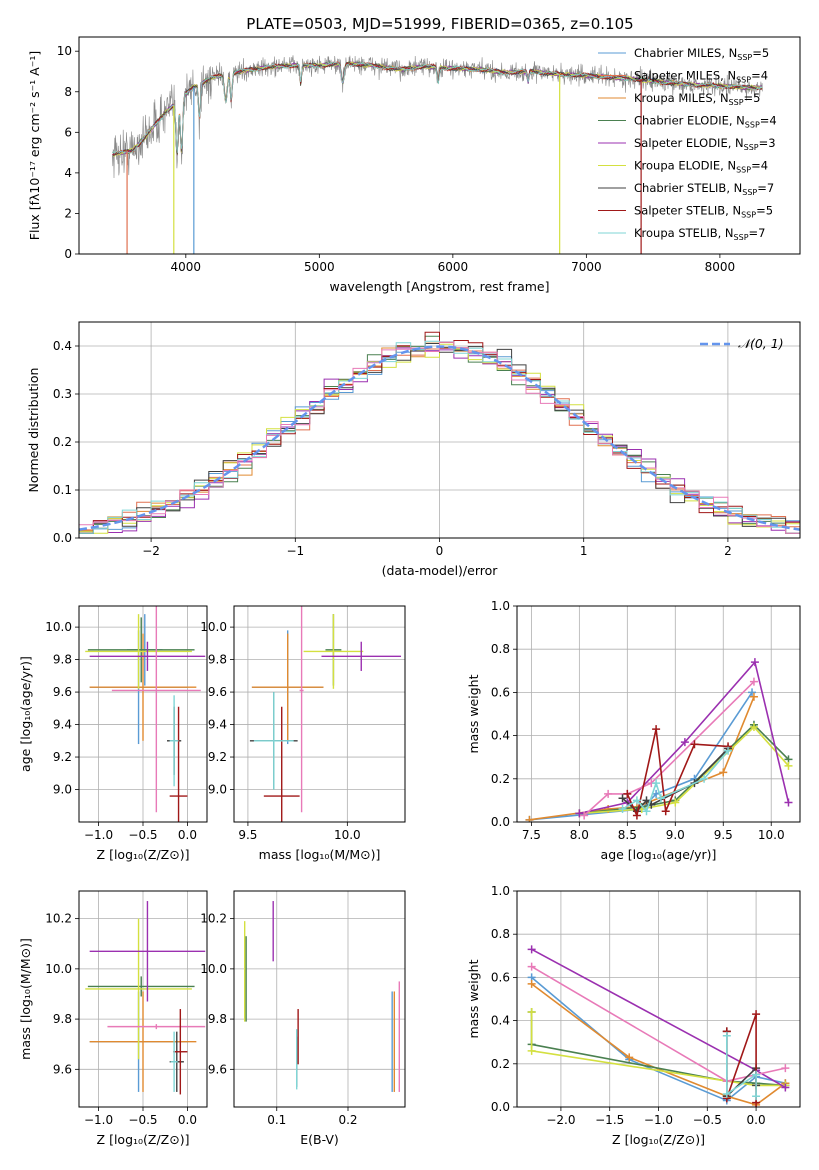 The height and width of the screenshot is (1170, 819). Describe the element at coordinates (500, 649) in the screenshot. I see `weight_vs_age-ytick-label: 0.8` at that location.